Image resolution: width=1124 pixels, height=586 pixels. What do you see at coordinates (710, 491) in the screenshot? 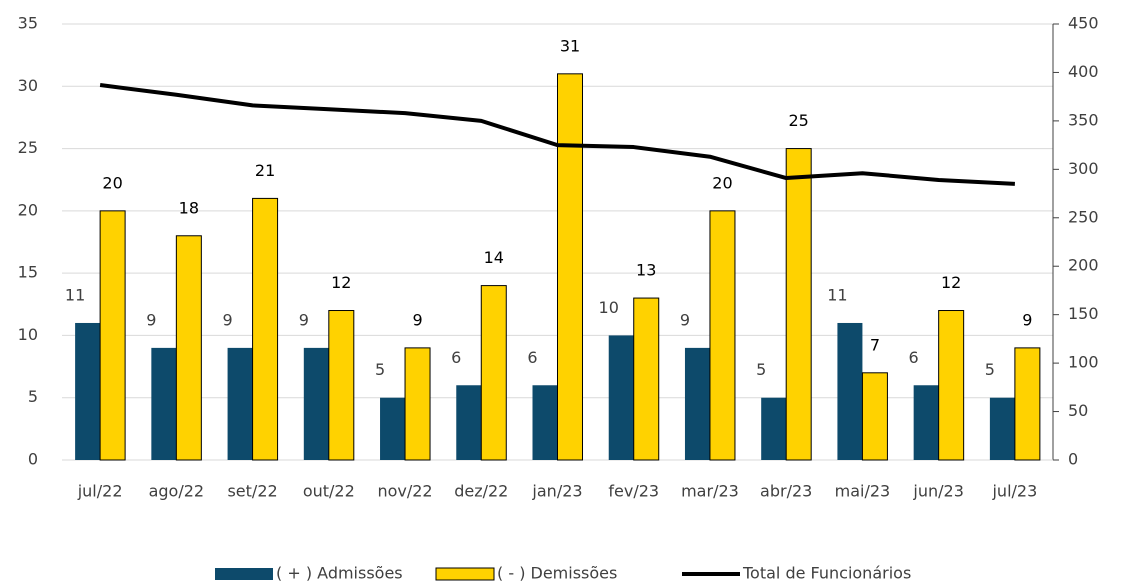
I see `x-tick-label: mar/23` at bounding box center [710, 491].